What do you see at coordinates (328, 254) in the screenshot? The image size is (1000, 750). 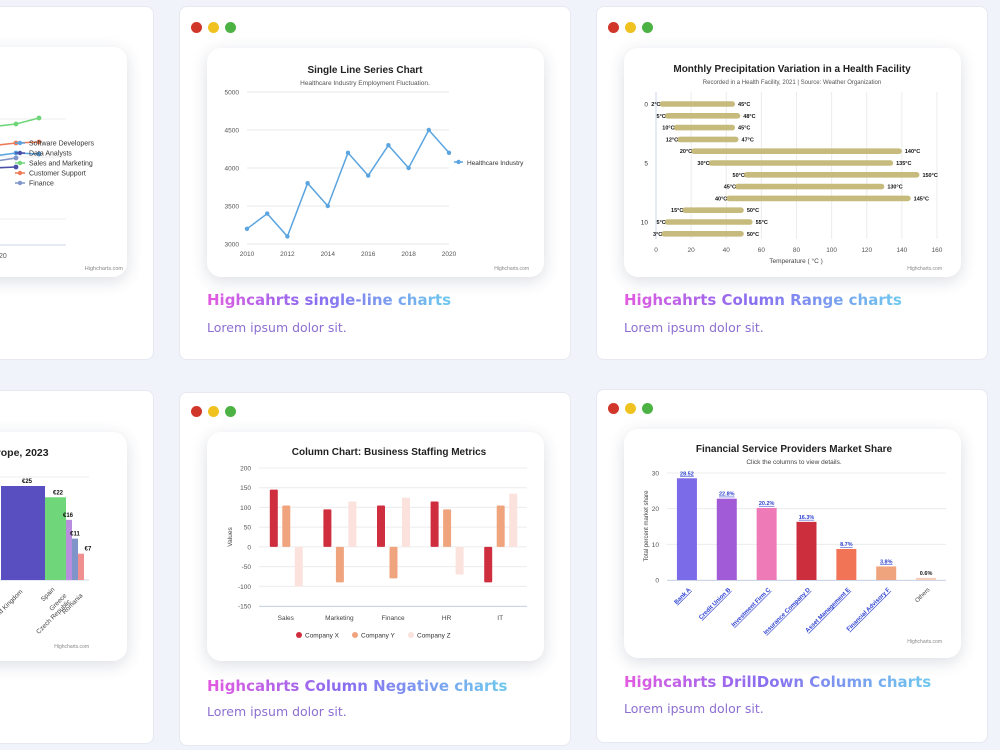 I see `x-tick-label: 2014` at bounding box center [328, 254].